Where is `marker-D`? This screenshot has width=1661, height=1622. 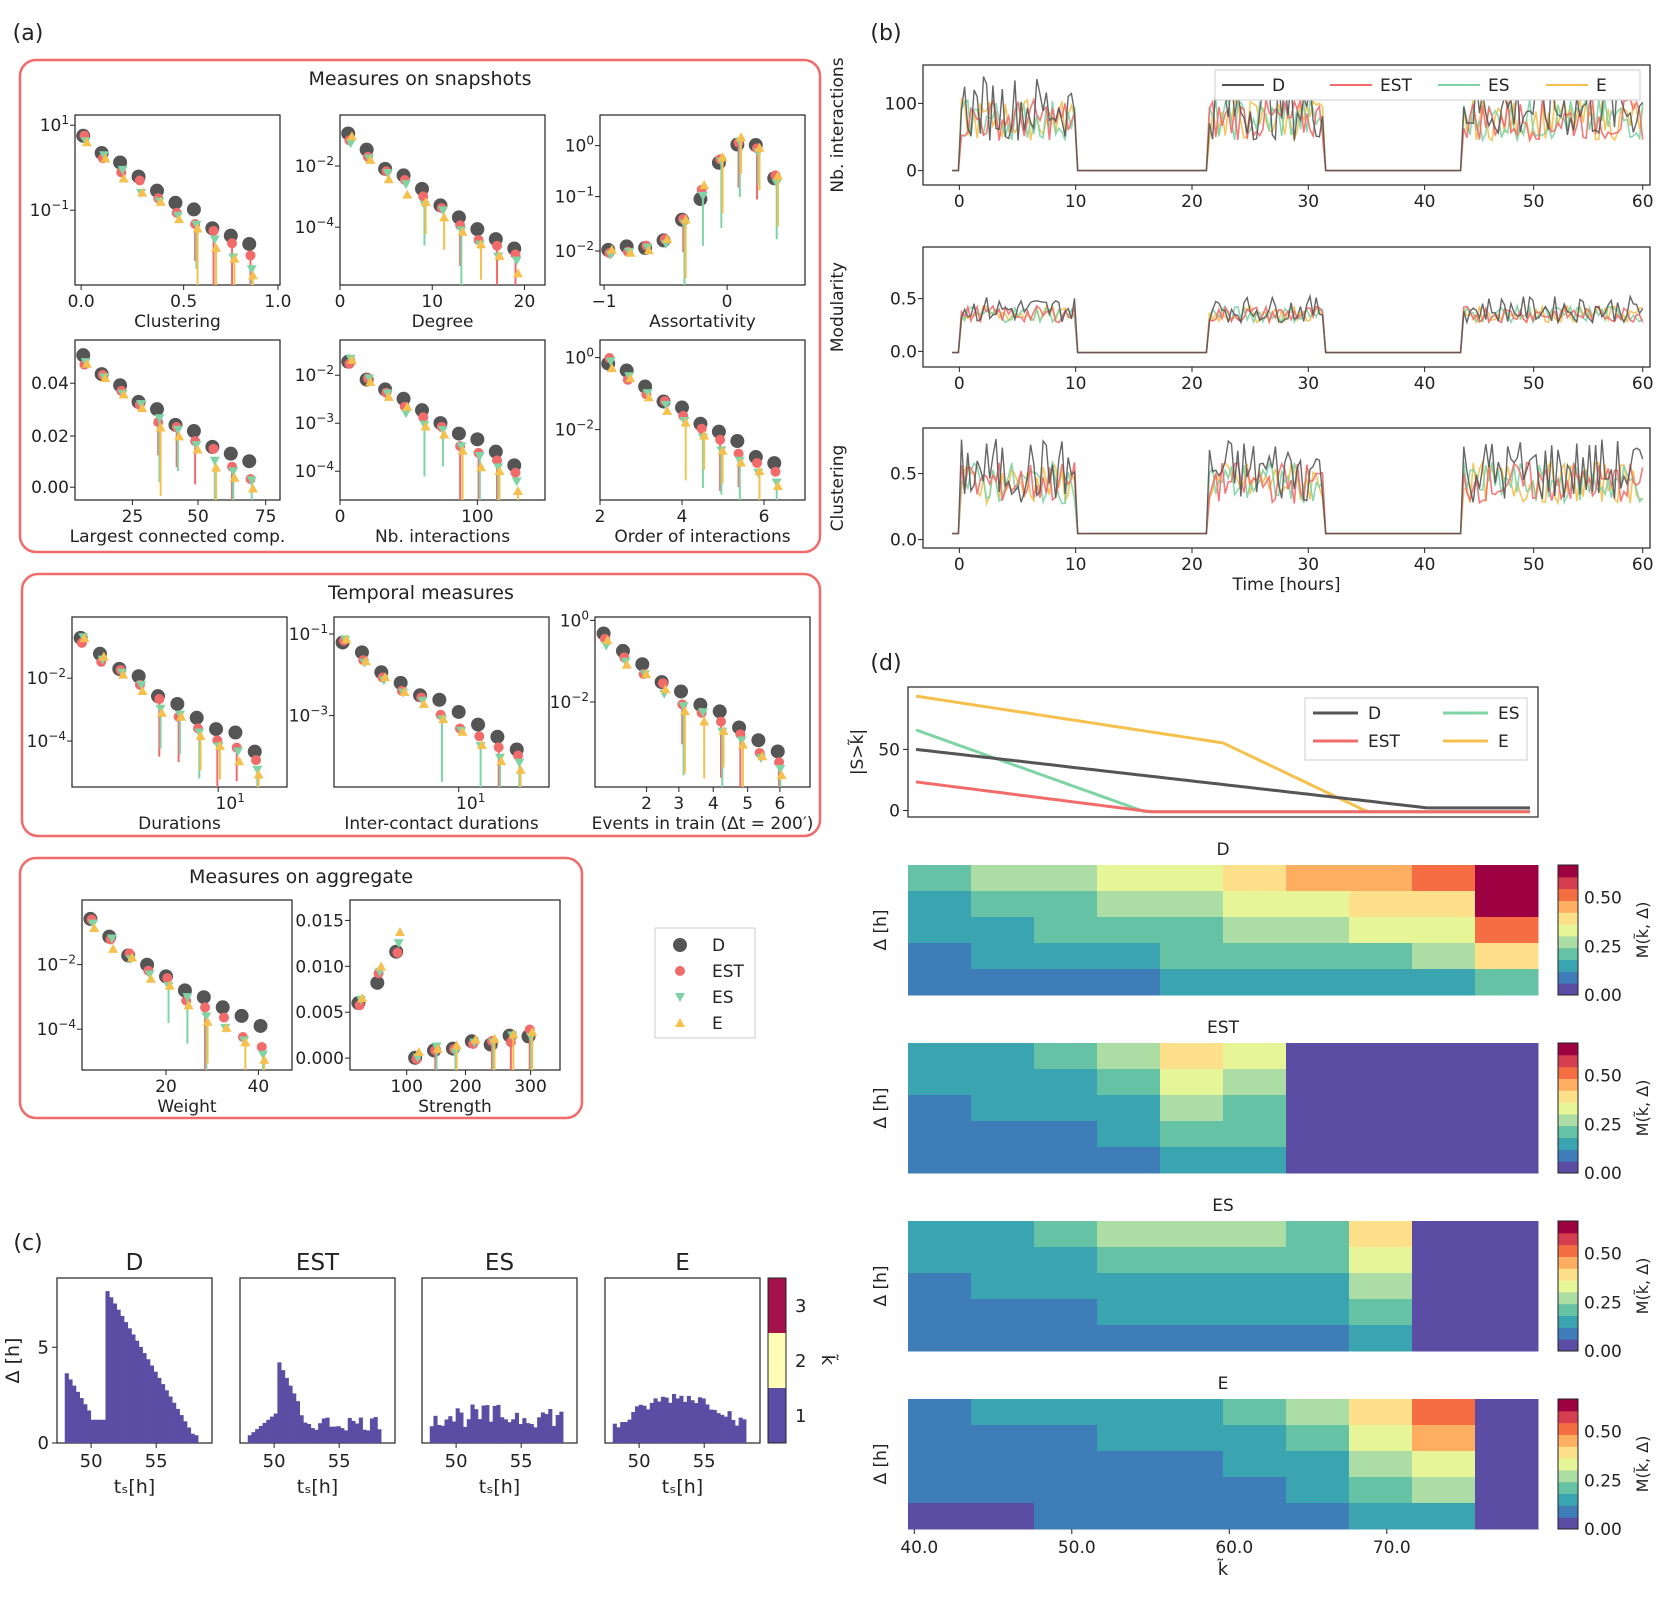
marker-D is located at coordinates (681, 691).